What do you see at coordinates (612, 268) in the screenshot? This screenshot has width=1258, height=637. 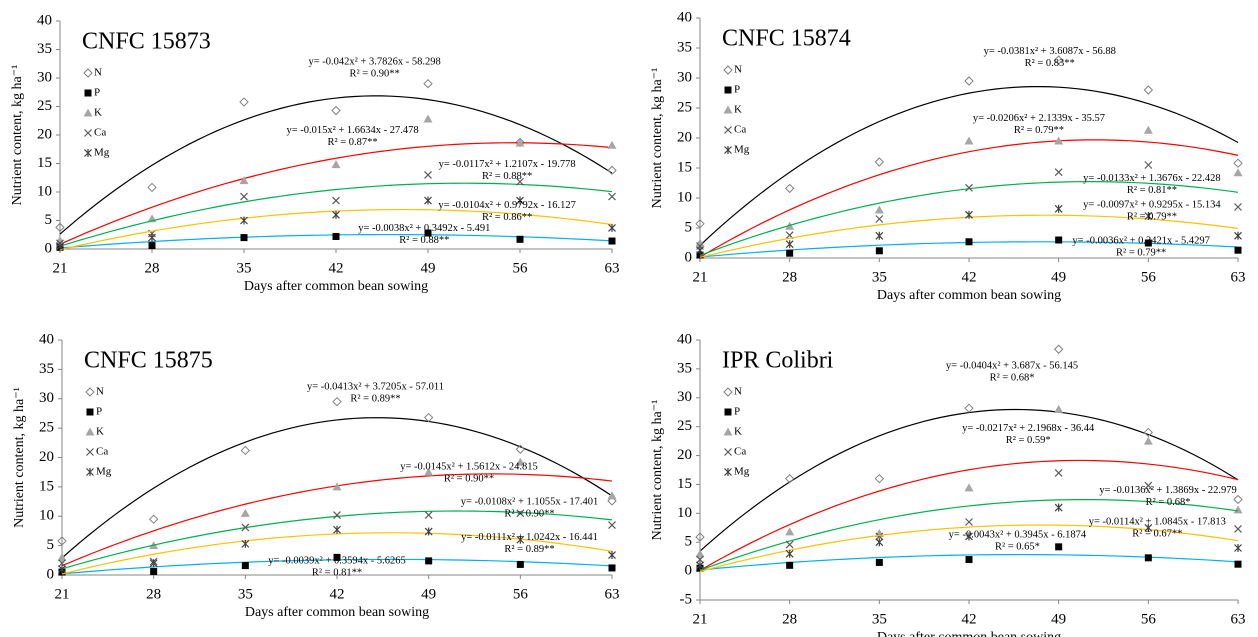 I see `x-tick-label: 63` at bounding box center [612, 268].